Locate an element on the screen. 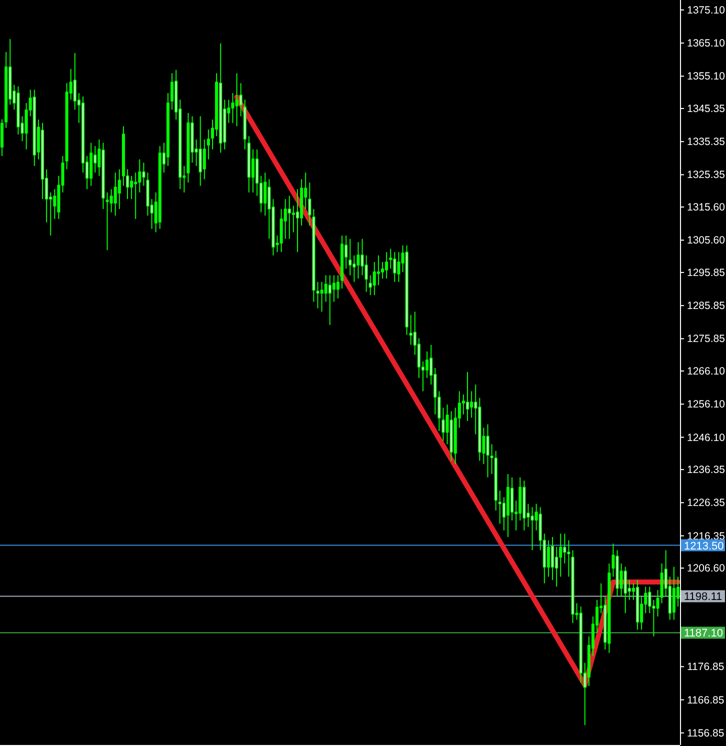 Image resolution: width=726 pixels, height=746 pixels. y-tick-label: 1375.10 is located at coordinates (706, 10).